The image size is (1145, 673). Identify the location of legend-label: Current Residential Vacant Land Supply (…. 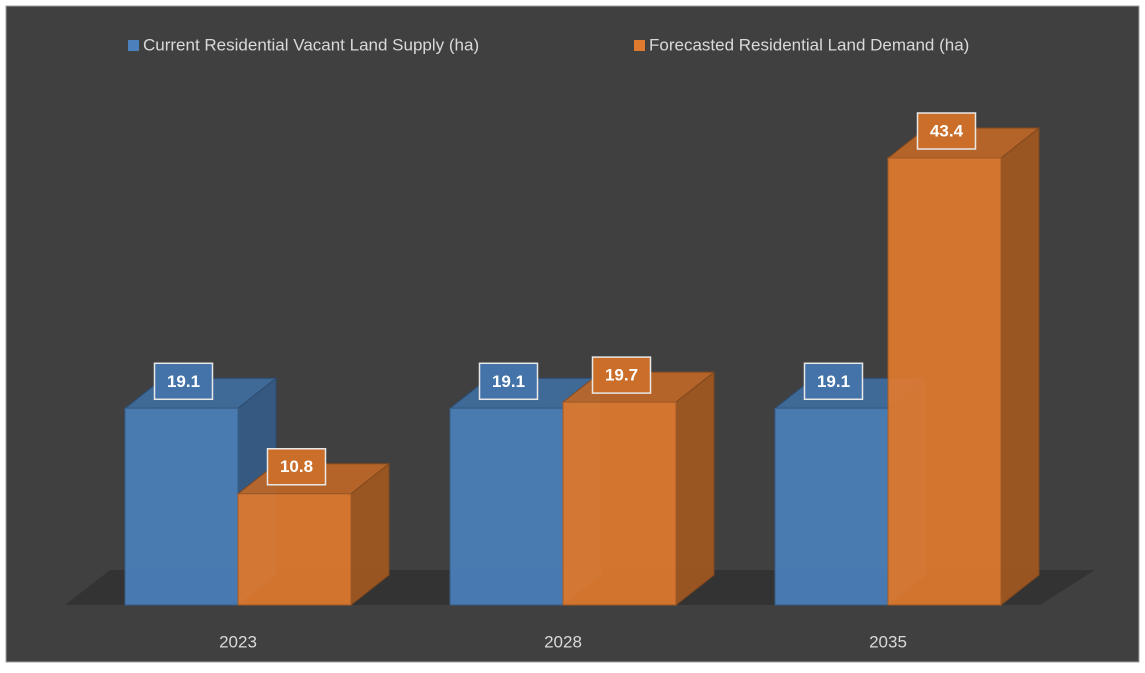
(311, 44).